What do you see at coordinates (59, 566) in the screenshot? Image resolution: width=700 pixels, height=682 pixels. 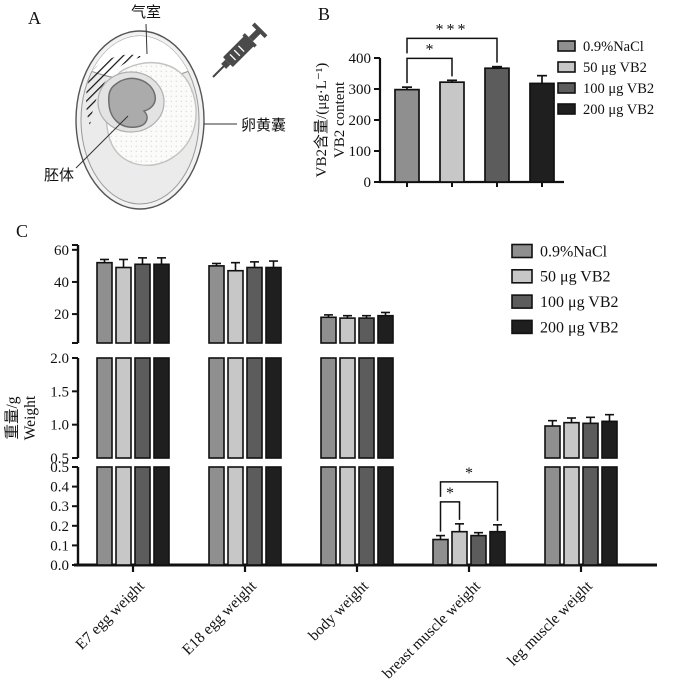 I see `tick-label: 0.0` at bounding box center [59, 566].